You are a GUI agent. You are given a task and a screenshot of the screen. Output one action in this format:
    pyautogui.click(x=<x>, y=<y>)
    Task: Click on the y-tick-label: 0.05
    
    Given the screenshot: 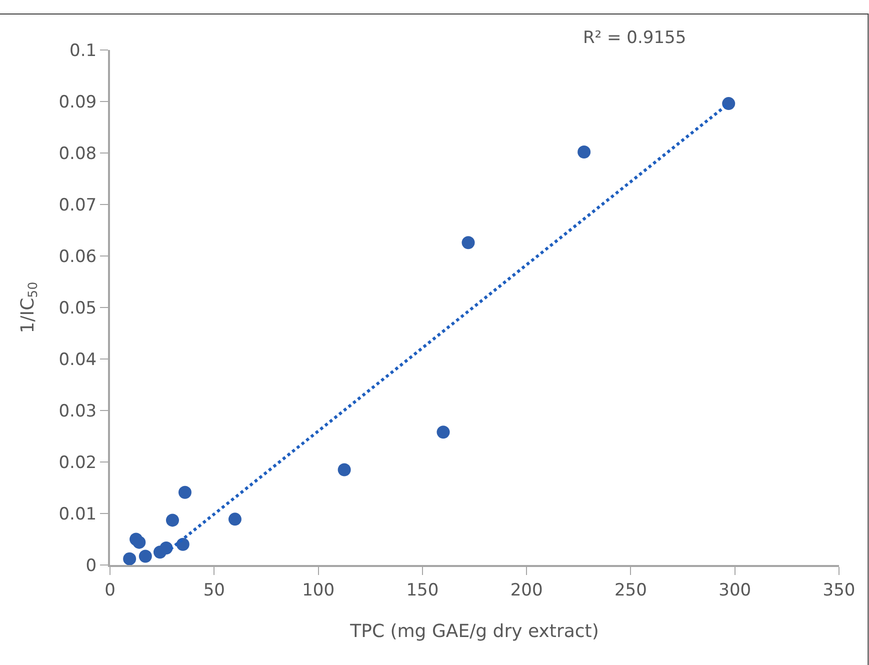 What is the action you would take?
    pyautogui.click(x=77, y=308)
    